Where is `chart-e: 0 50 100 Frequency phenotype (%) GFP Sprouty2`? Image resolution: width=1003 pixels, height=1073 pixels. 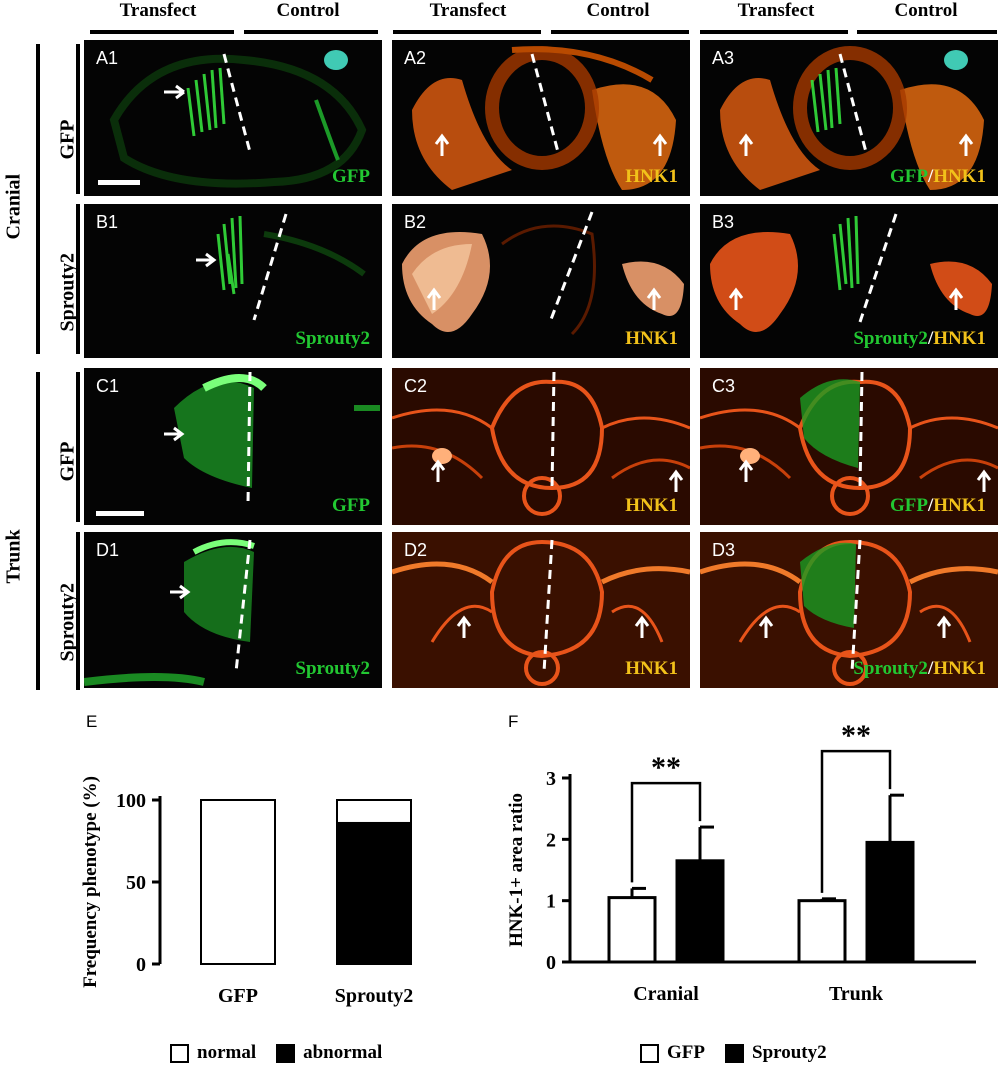 chart-e: 0 50 100 Frequency phenotype (%) GFP Sprouty2 is located at coordinates (247, 891).